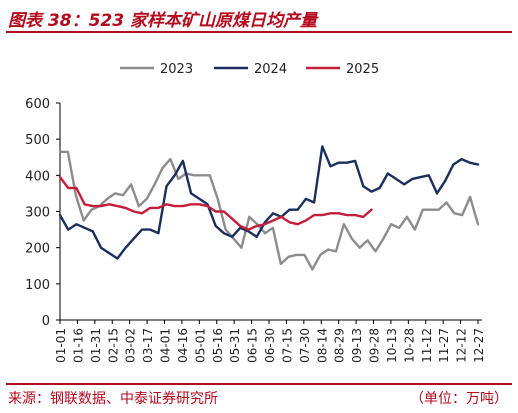 This screenshot has height=413, width=518. I want to click on x-tick-label: 01-01, so click(61, 345).